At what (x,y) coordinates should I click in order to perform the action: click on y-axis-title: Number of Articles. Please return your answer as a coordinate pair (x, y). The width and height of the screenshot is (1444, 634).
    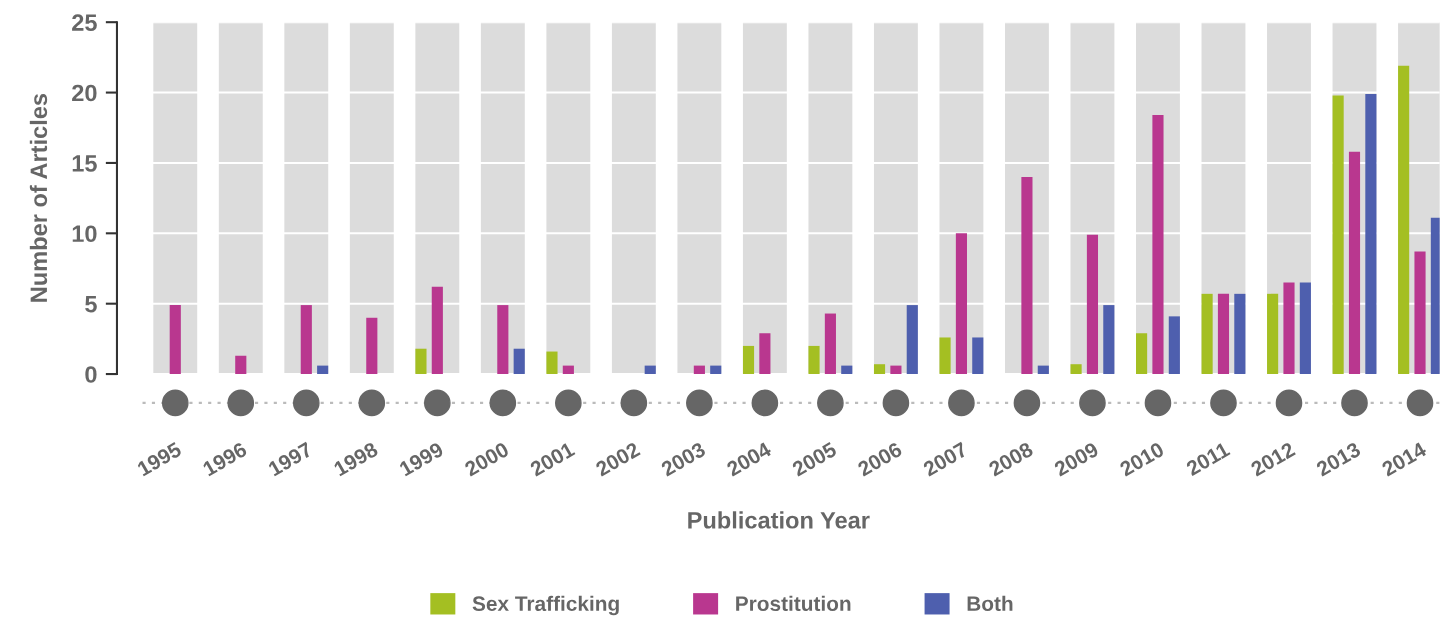
    Looking at the image, I should click on (38, 197).